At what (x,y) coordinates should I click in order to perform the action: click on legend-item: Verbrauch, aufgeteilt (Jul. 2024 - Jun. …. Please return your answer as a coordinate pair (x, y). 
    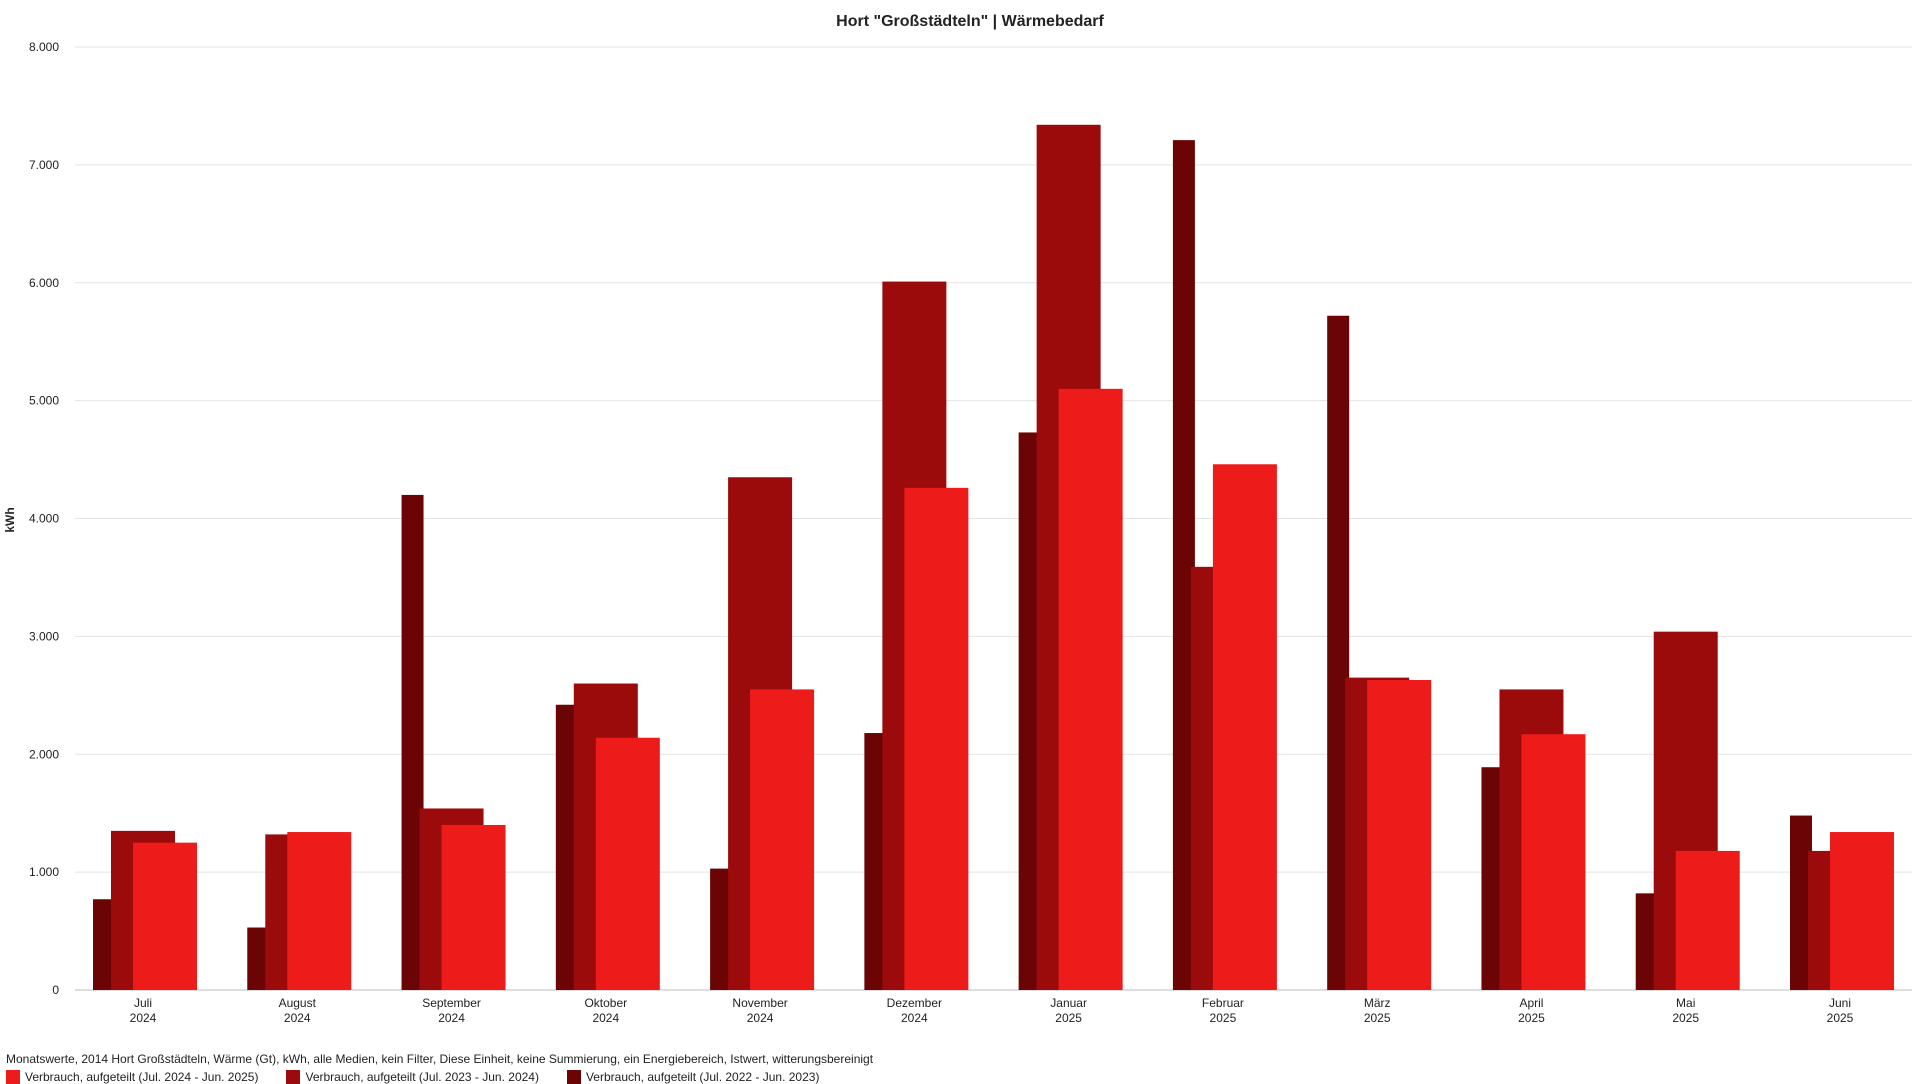
    Looking at the image, I should click on (132, 1077).